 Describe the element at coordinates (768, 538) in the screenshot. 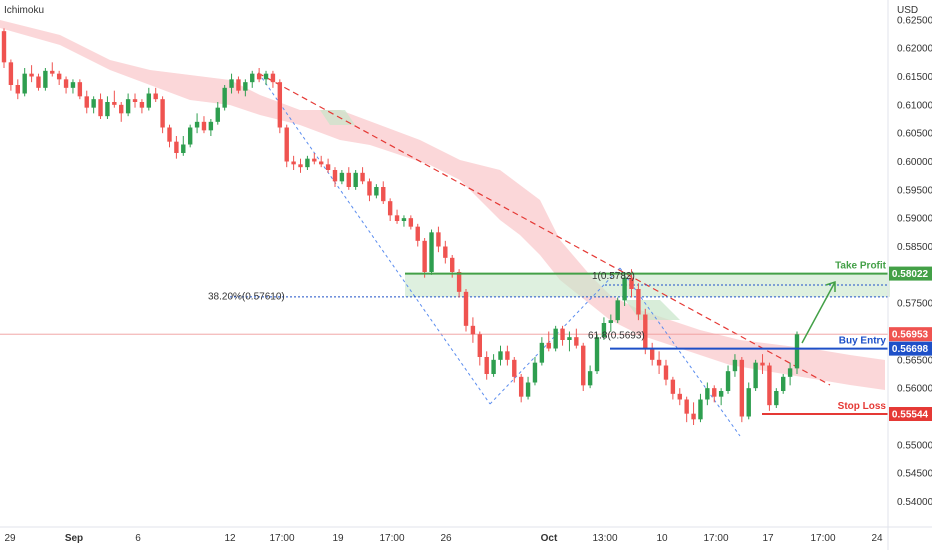

I see `x-tick-label: 17` at that location.